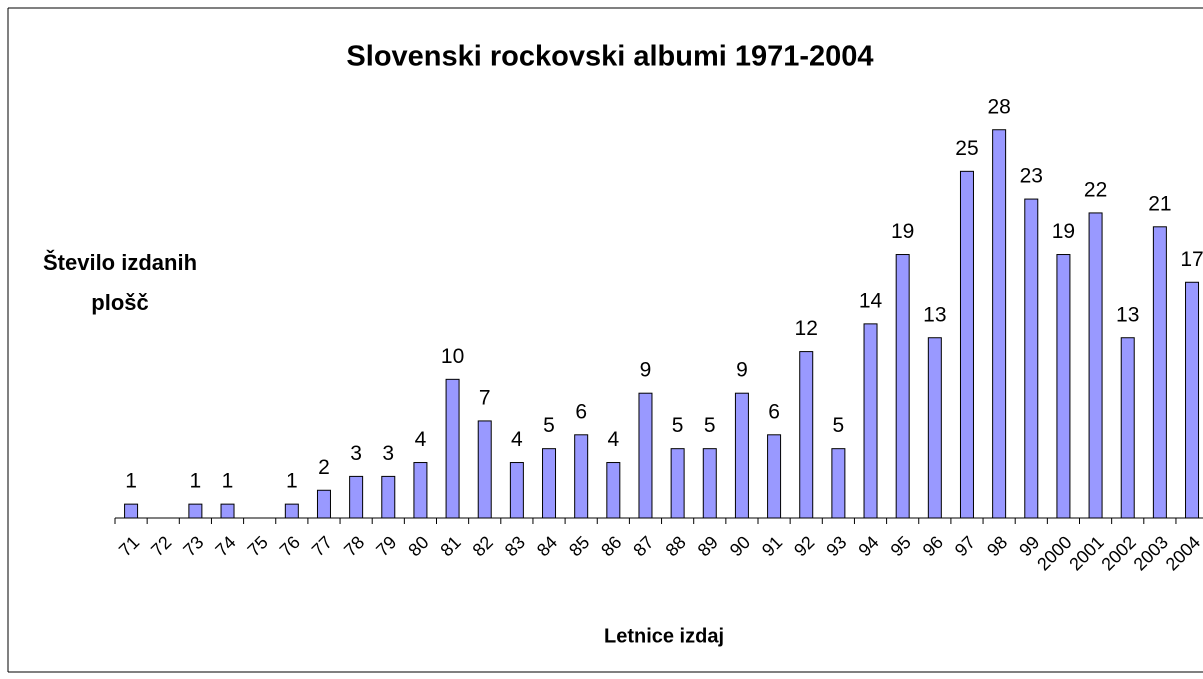 The height and width of the screenshot is (679, 1203). I want to click on x-tick-label: 72, so click(161, 546).